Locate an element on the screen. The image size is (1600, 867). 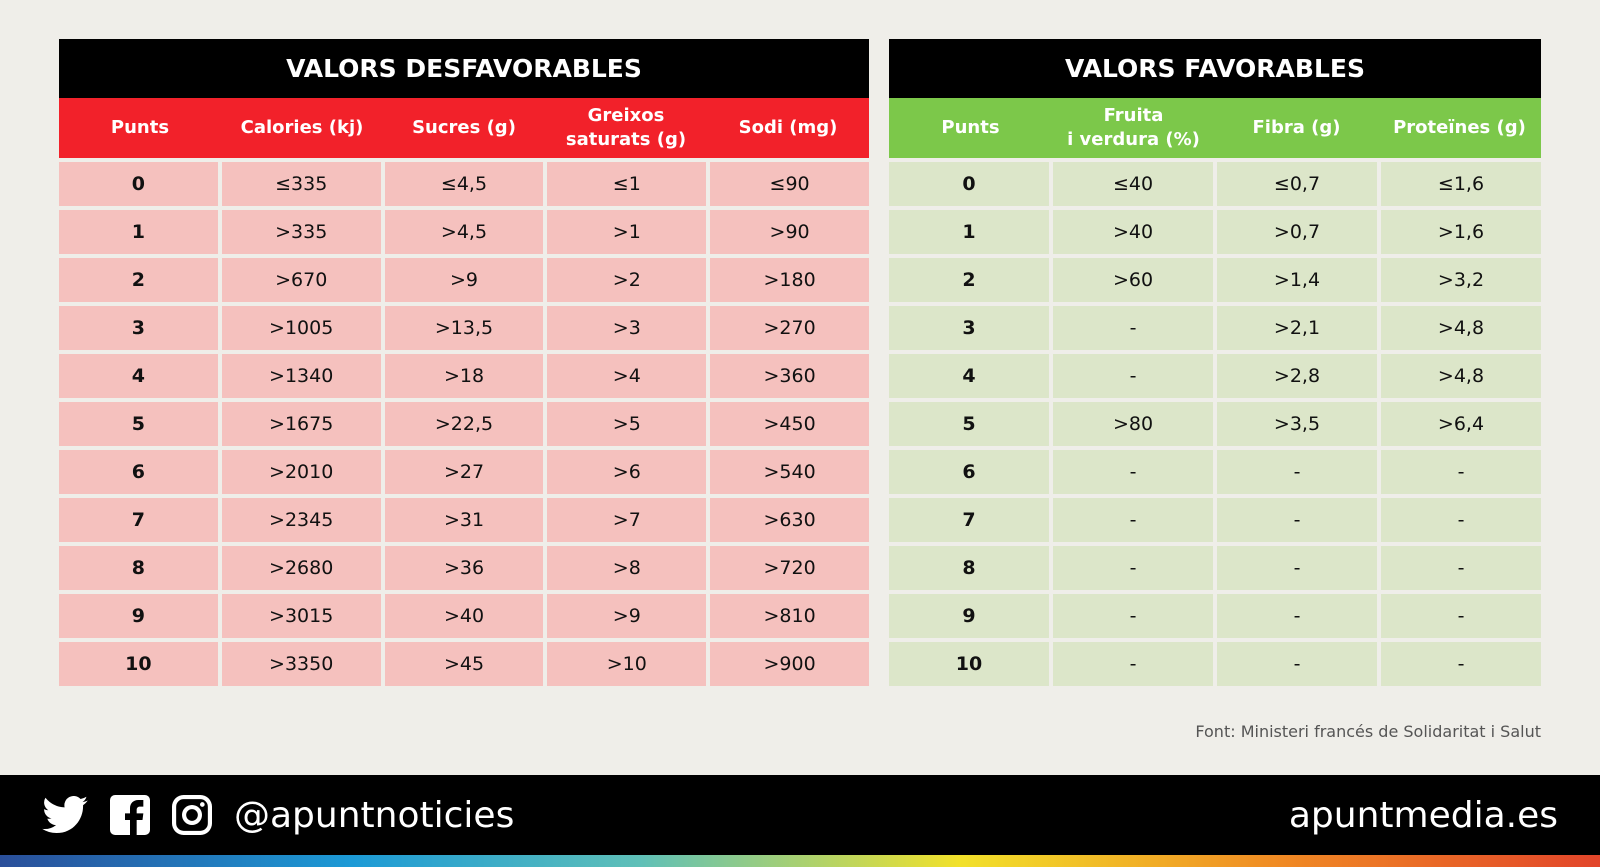
favorable-value-cell: >2,8 is located at coordinates (1297, 376).